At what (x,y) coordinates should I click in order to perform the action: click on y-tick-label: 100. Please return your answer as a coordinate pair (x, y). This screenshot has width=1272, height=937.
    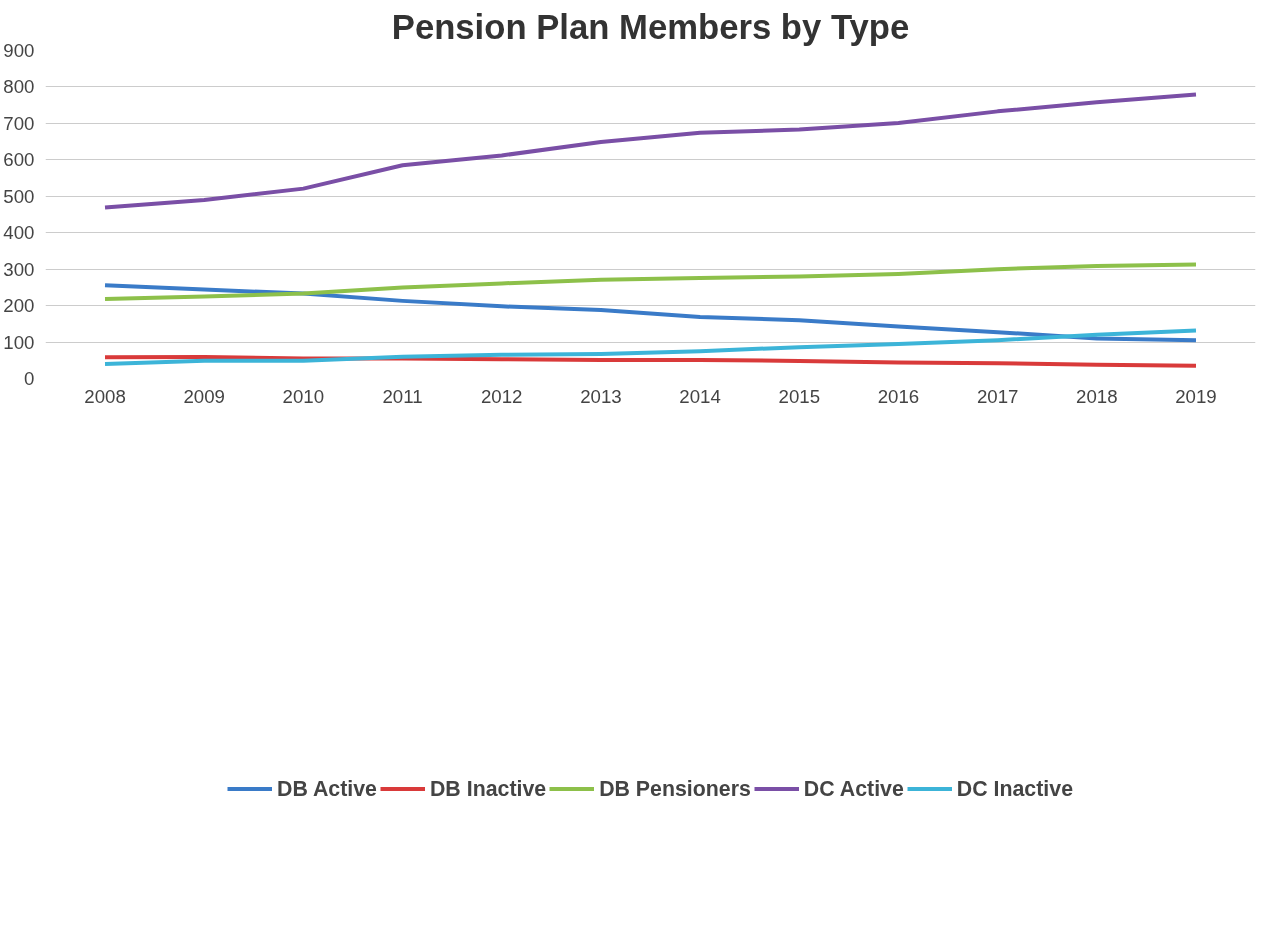
    Looking at the image, I should click on (19, 342).